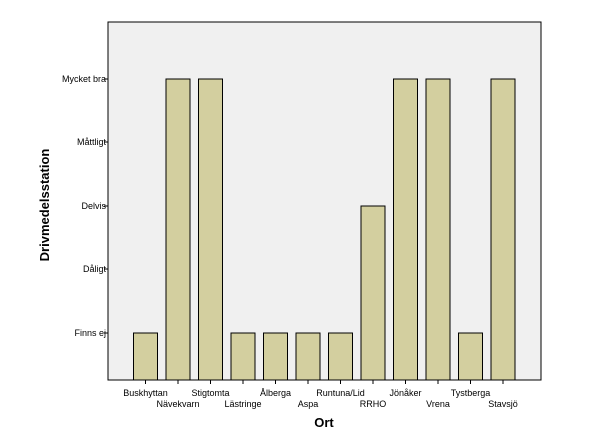 The width and height of the screenshot is (607, 445). Describe the element at coordinates (470, 356) in the screenshot. I see `bar-tystberga` at that location.